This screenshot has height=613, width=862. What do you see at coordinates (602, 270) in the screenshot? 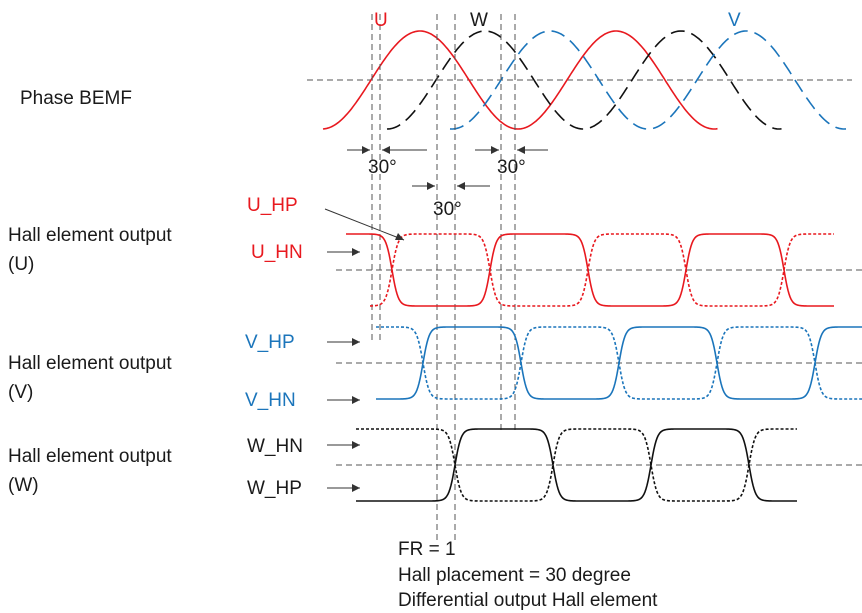
I see `hall-u-hp-wave` at bounding box center [602, 270].